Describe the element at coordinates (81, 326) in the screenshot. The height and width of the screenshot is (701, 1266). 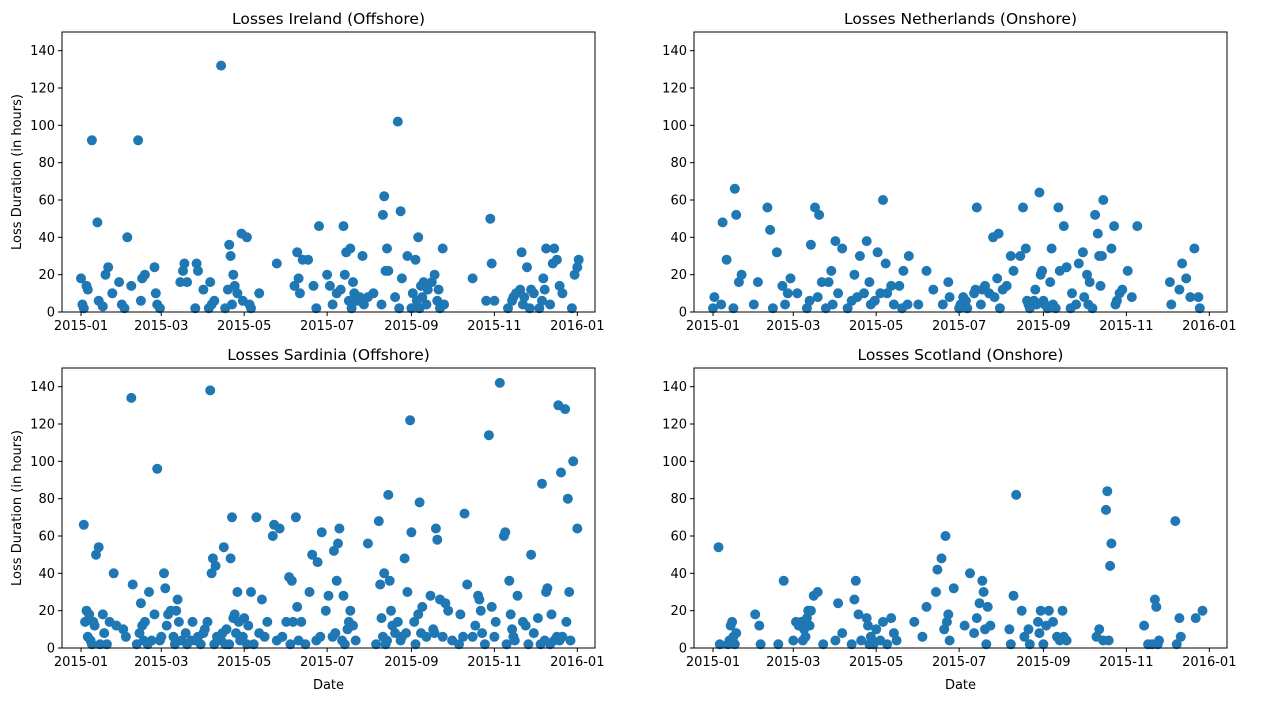
I see `x-tick-label: 2015-01` at that location.